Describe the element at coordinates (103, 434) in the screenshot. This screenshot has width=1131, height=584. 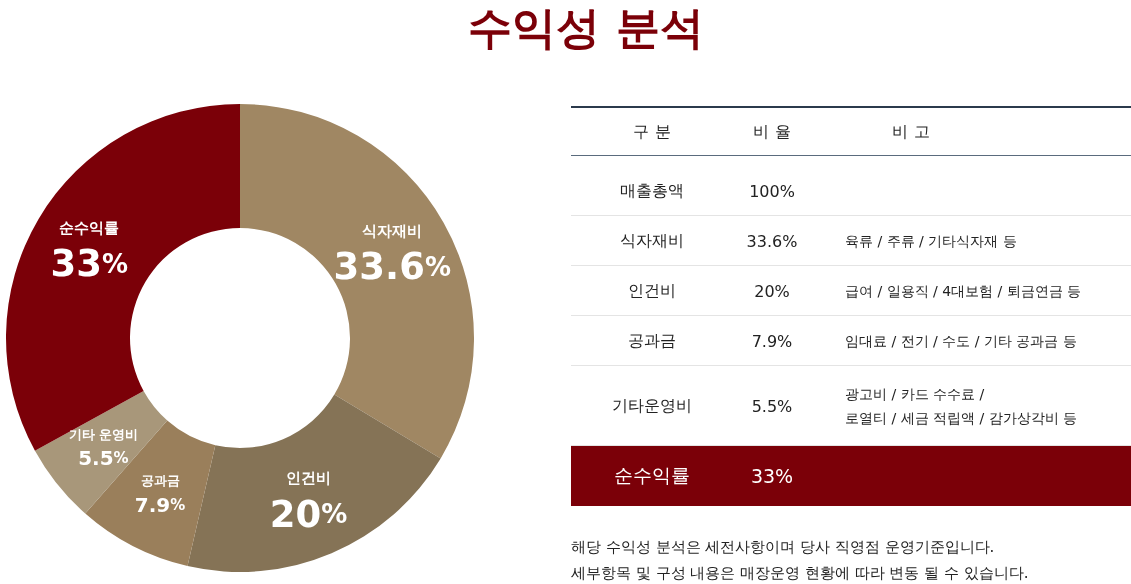
I see `slice-label: 기타 운영비` at that location.